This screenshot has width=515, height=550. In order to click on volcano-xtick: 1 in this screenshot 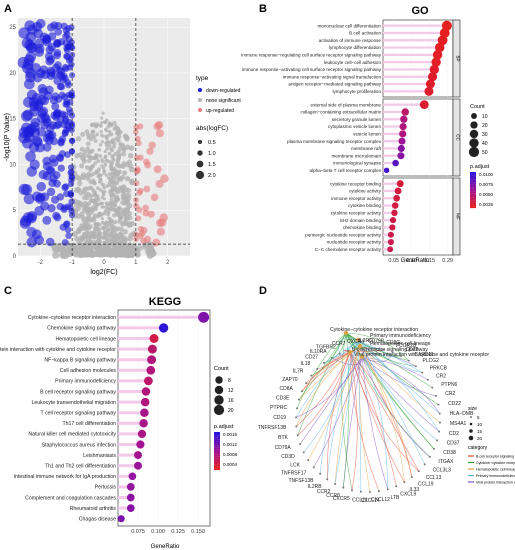, I will do `click(136, 263)`.